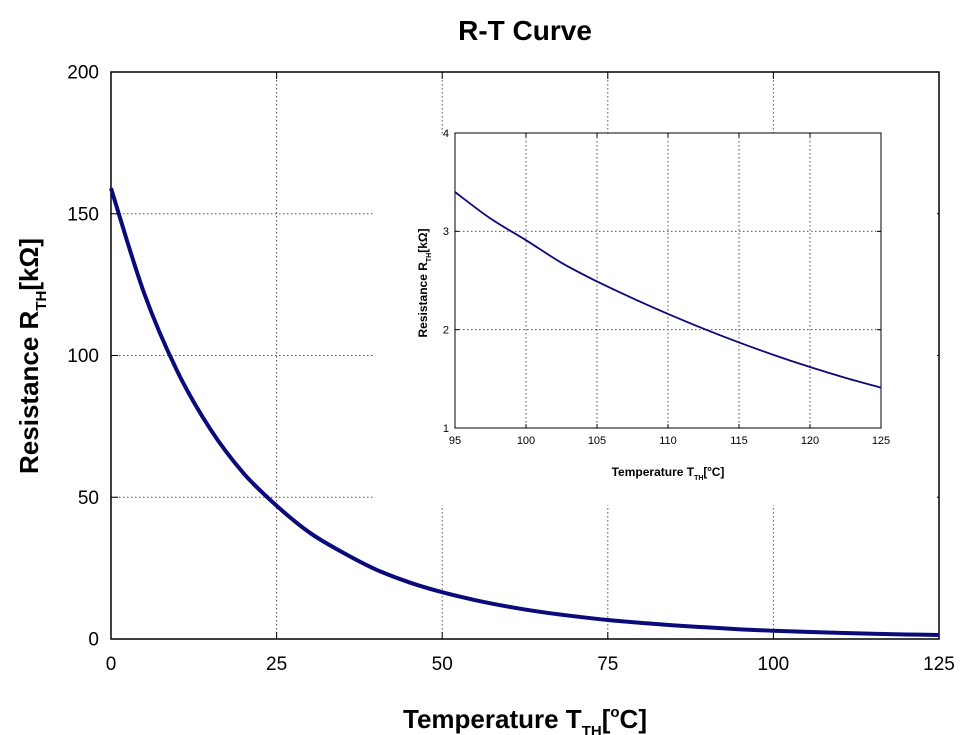  Describe the element at coordinates (607, 664) in the screenshot. I see `main-x-tick-label: 75` at that location.